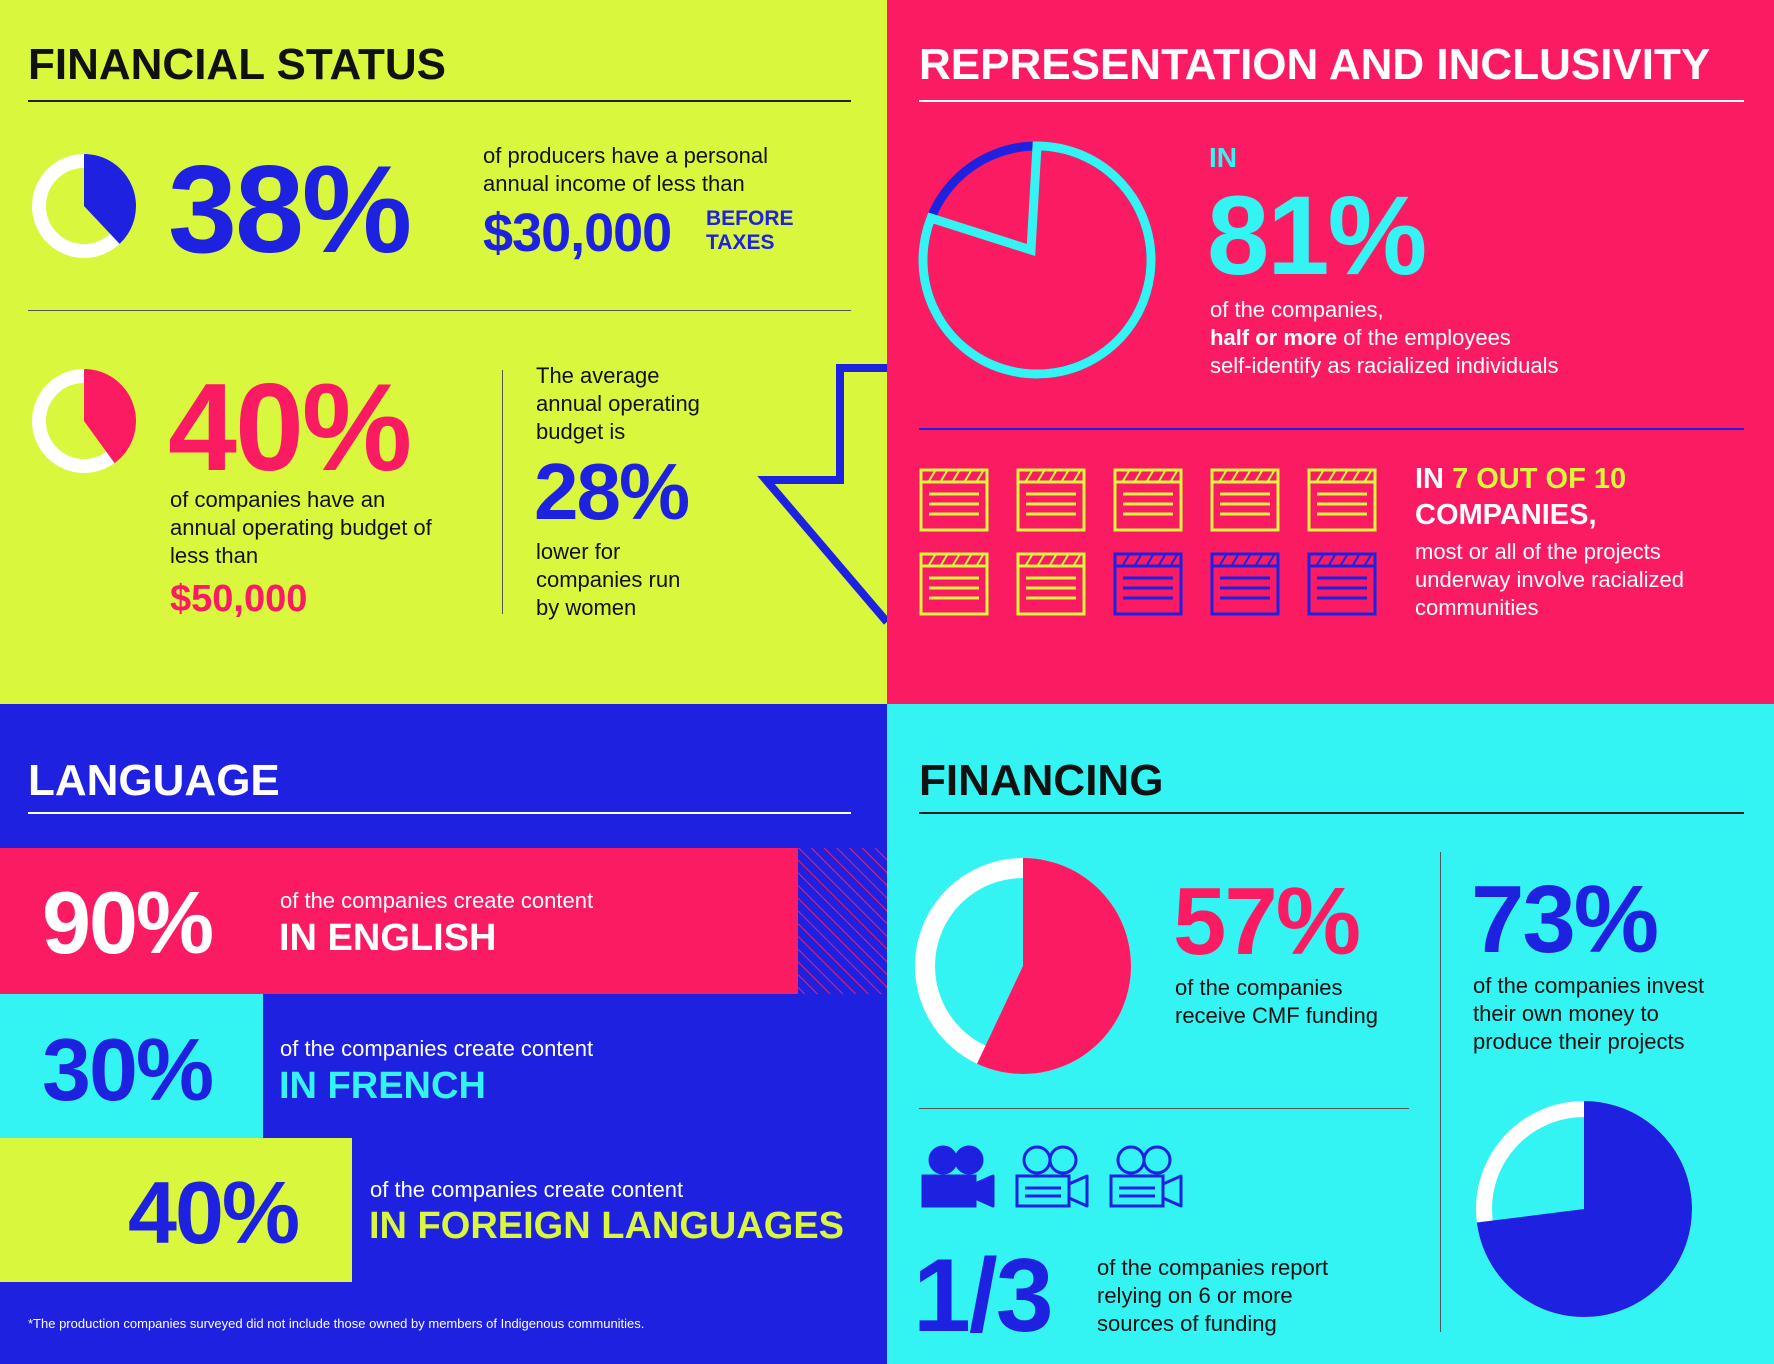 Image resolution: width=1774 pixels, height=1364 pixels. I want to click on language-title: LANGUAGE, so click(154, 780).